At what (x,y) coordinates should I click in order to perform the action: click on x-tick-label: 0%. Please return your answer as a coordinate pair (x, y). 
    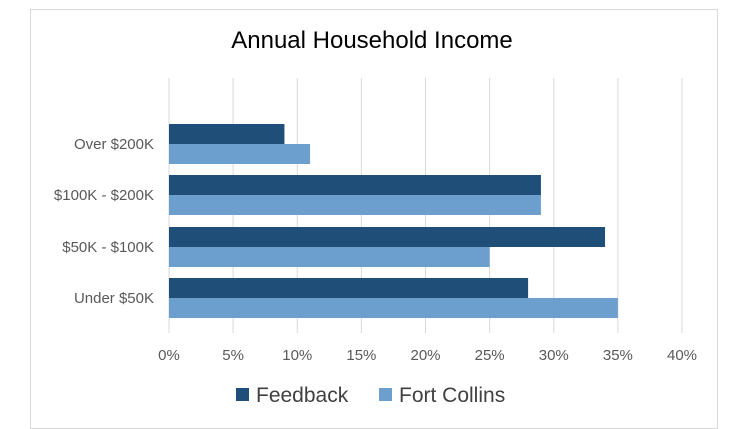
    Looking at the image, I should click on (169, 355).